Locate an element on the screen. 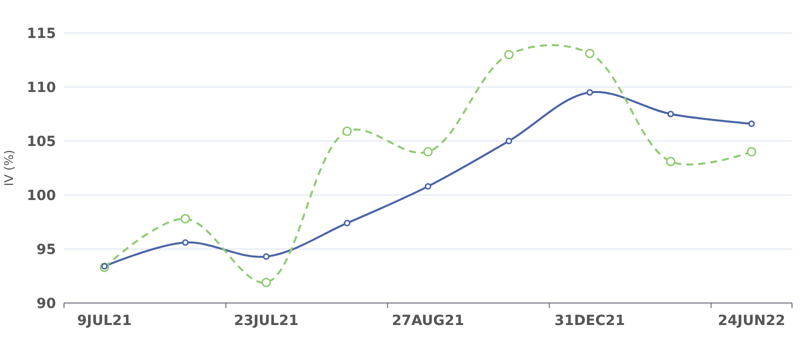 The image size is (800, 348). y-tick-label: 95 is located at coordinates (46, 250).